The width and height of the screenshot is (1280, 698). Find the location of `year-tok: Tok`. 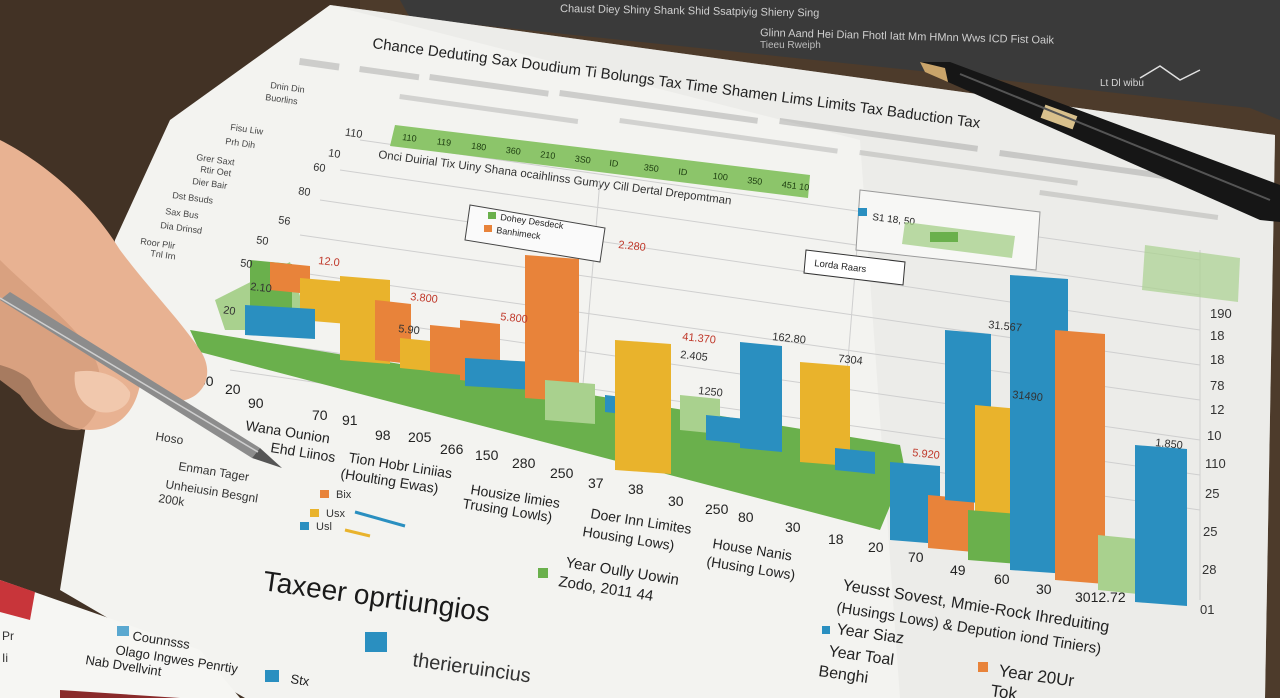

year-tok: Tok is located at coordinates (1003, 689).